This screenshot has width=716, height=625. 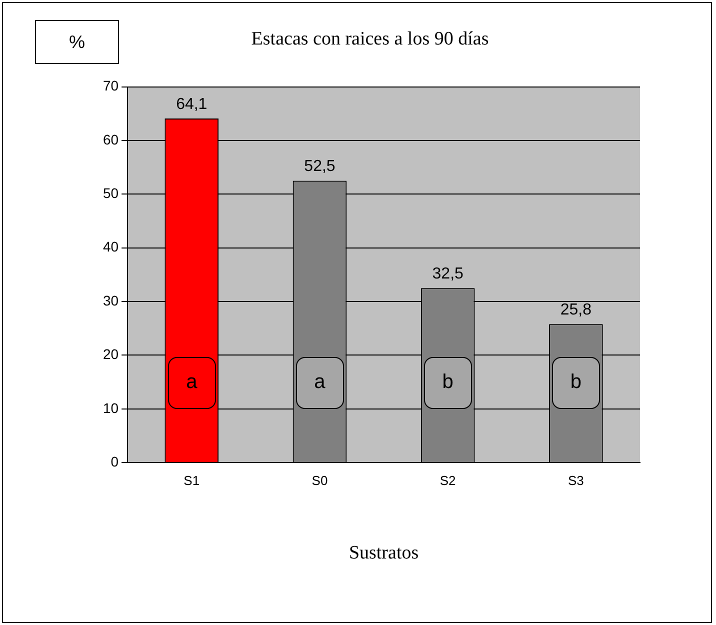 I want to click on y-tick-label: 70, so click(x=110, y=86).